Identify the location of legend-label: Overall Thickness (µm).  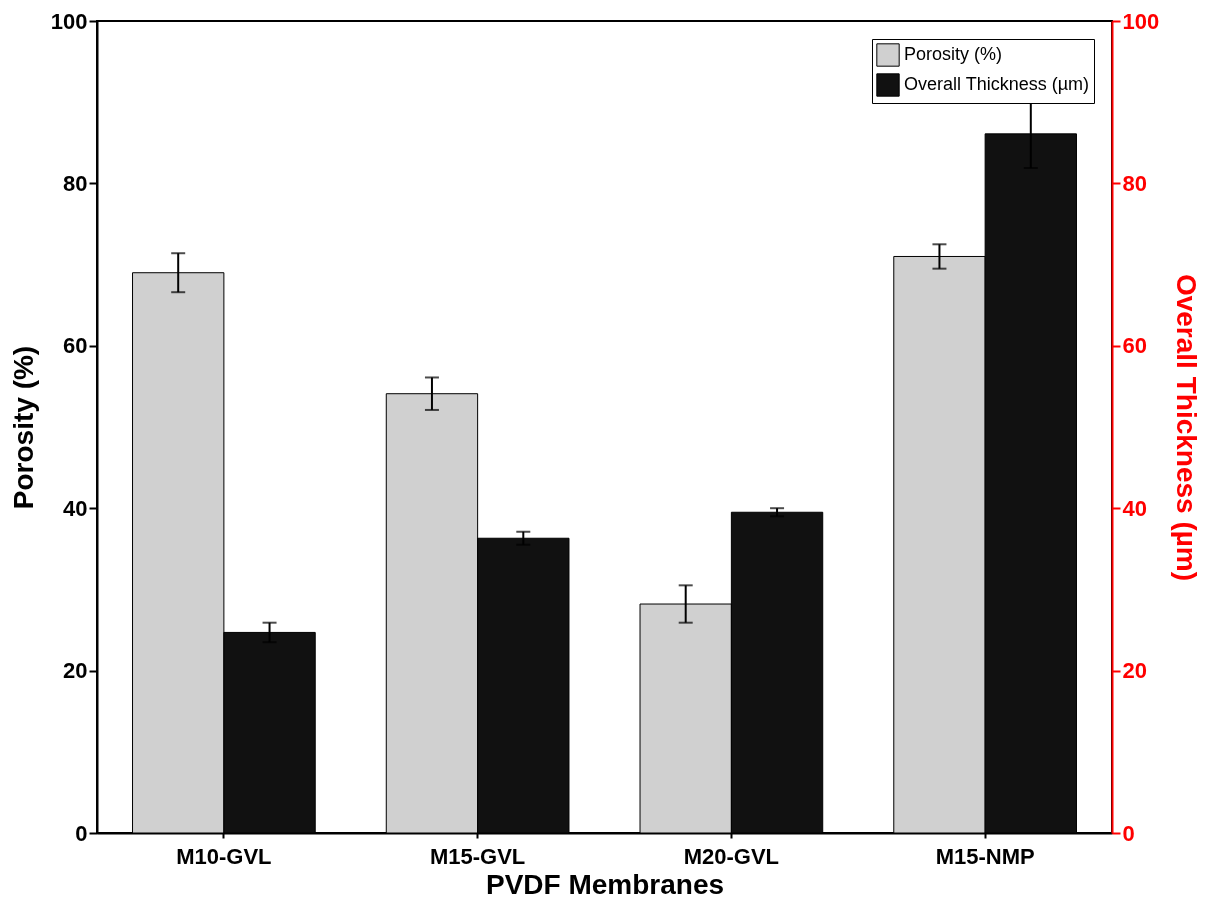
(997, 84).